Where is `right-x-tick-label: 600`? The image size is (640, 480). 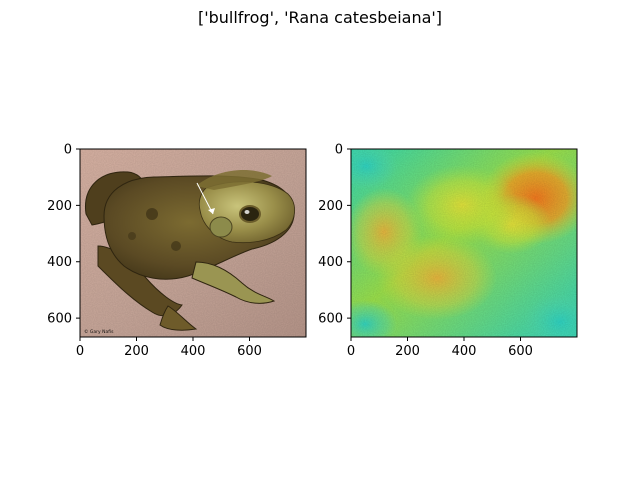
right-x-tick-label: 600 is located at coordinates (520, 351).